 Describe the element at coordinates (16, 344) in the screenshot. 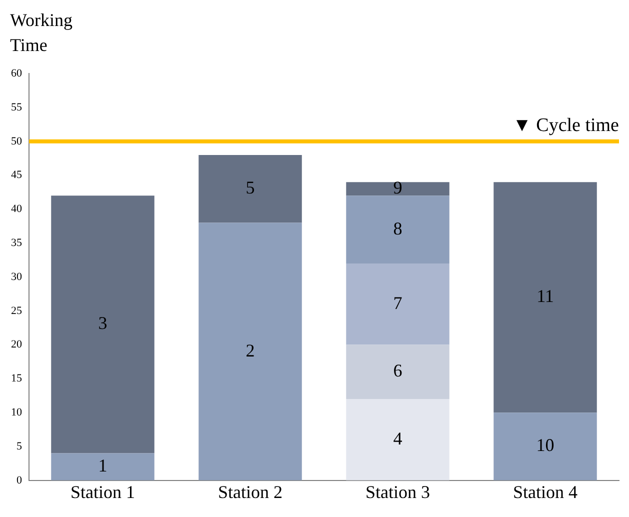

I see `y-tick-label: 20` at that location.